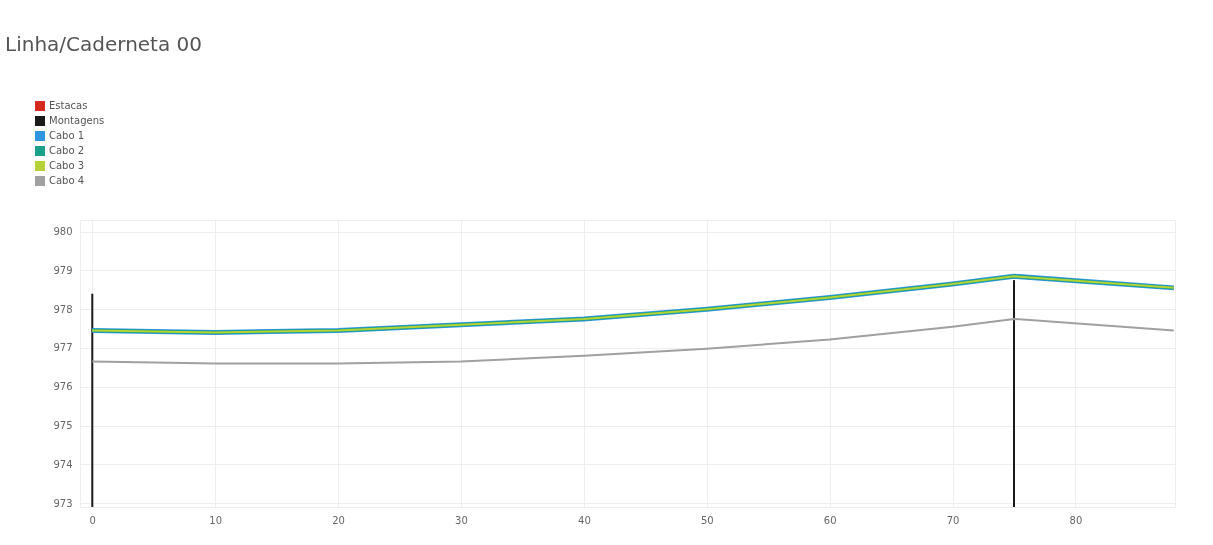  What do you see at coordinates (63, 503) in the screenshot?
I see `y-tick-label: 973` at bounding box center [63, 503].